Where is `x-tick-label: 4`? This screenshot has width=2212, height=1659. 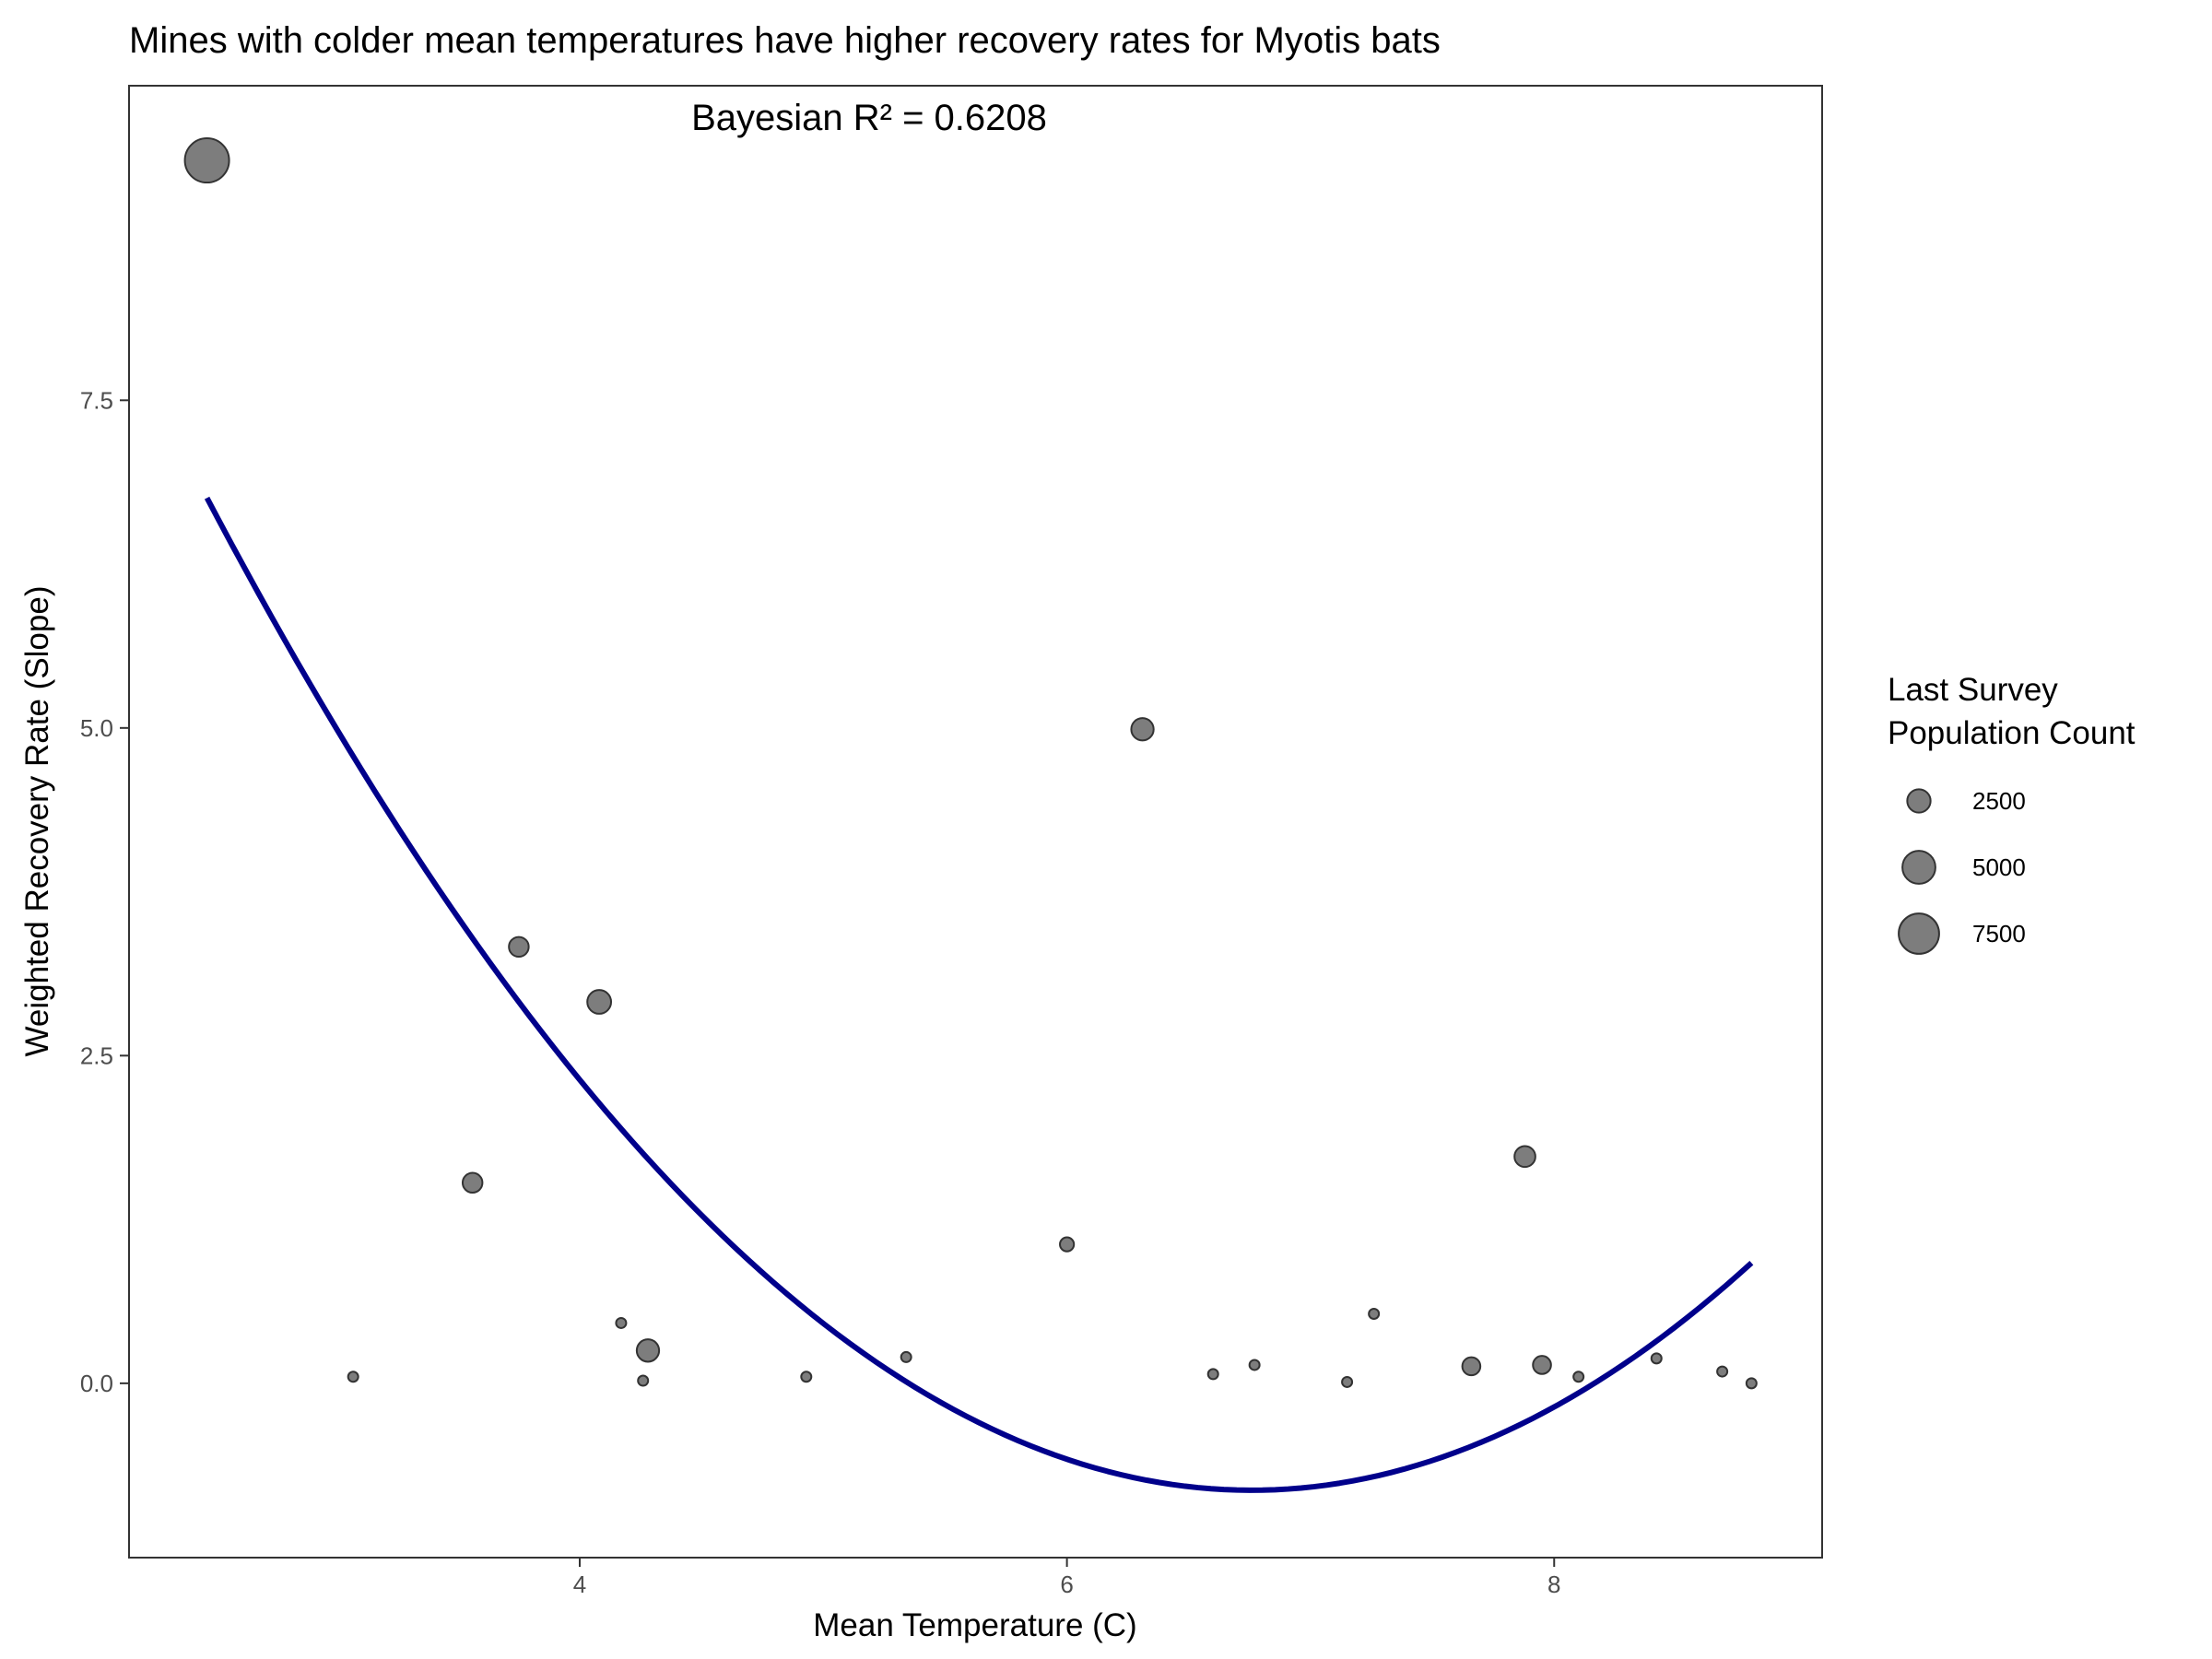
x-tick-label: 4 is located at coordinates (579, 1584).